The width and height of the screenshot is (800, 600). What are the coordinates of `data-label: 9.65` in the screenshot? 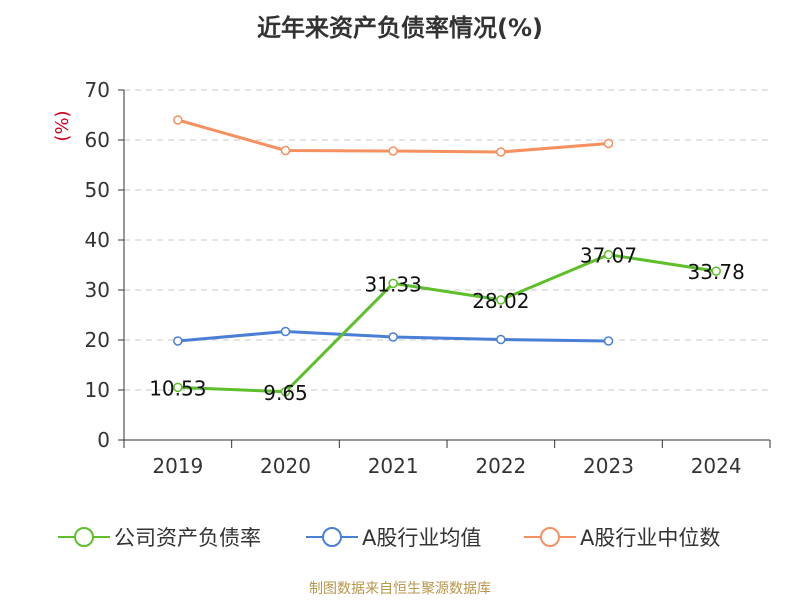 It's located at (285, 393).